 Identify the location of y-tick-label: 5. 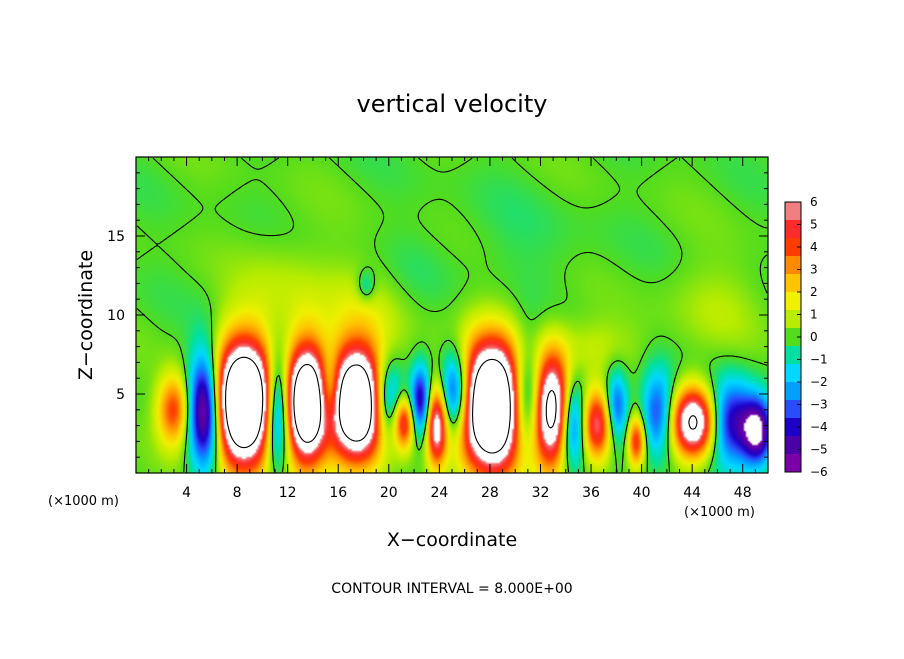
(120, 395).